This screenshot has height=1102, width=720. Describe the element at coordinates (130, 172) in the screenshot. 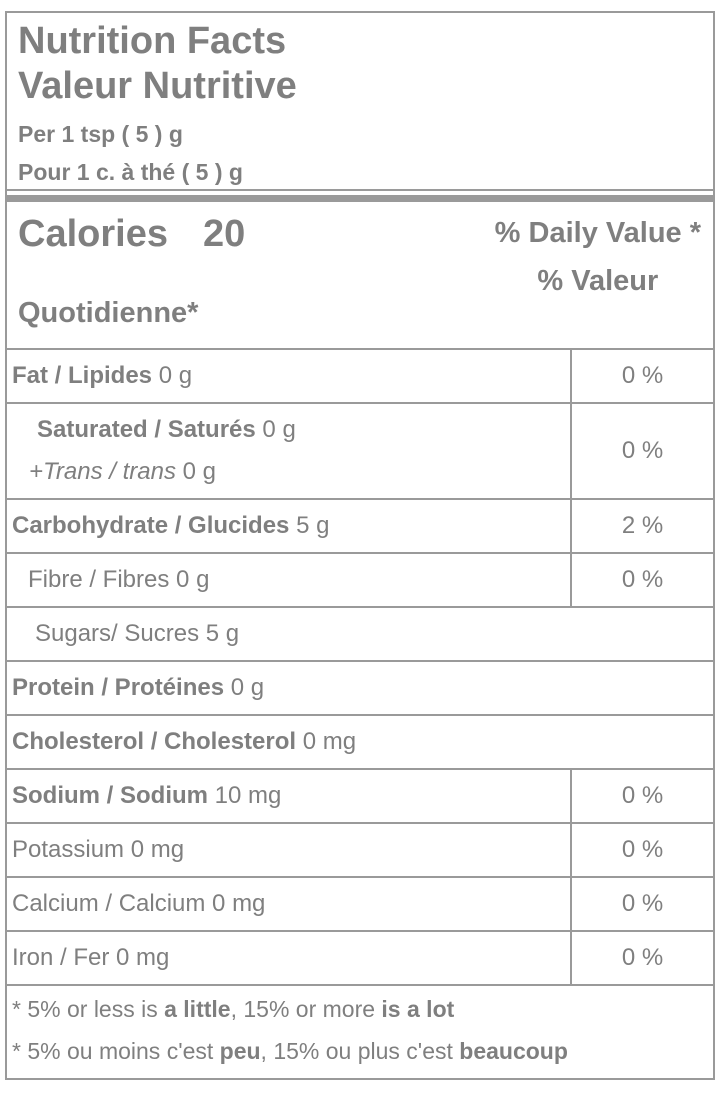

I see `serving-size-fr: Pour 1 c. à thé ( 5 ) g` at that location.